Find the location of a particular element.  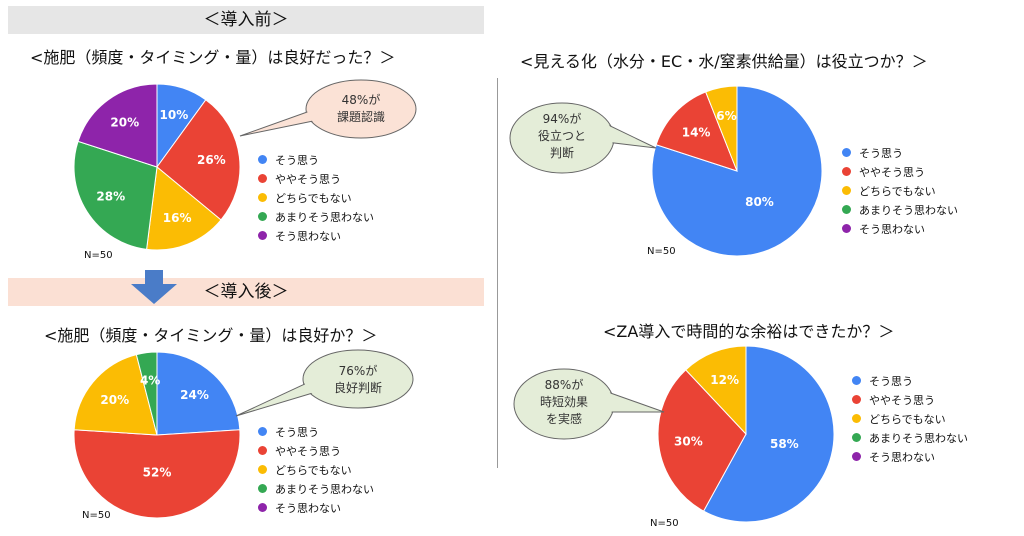

slice-data-label: 28% is located at coordinates (110, 196).